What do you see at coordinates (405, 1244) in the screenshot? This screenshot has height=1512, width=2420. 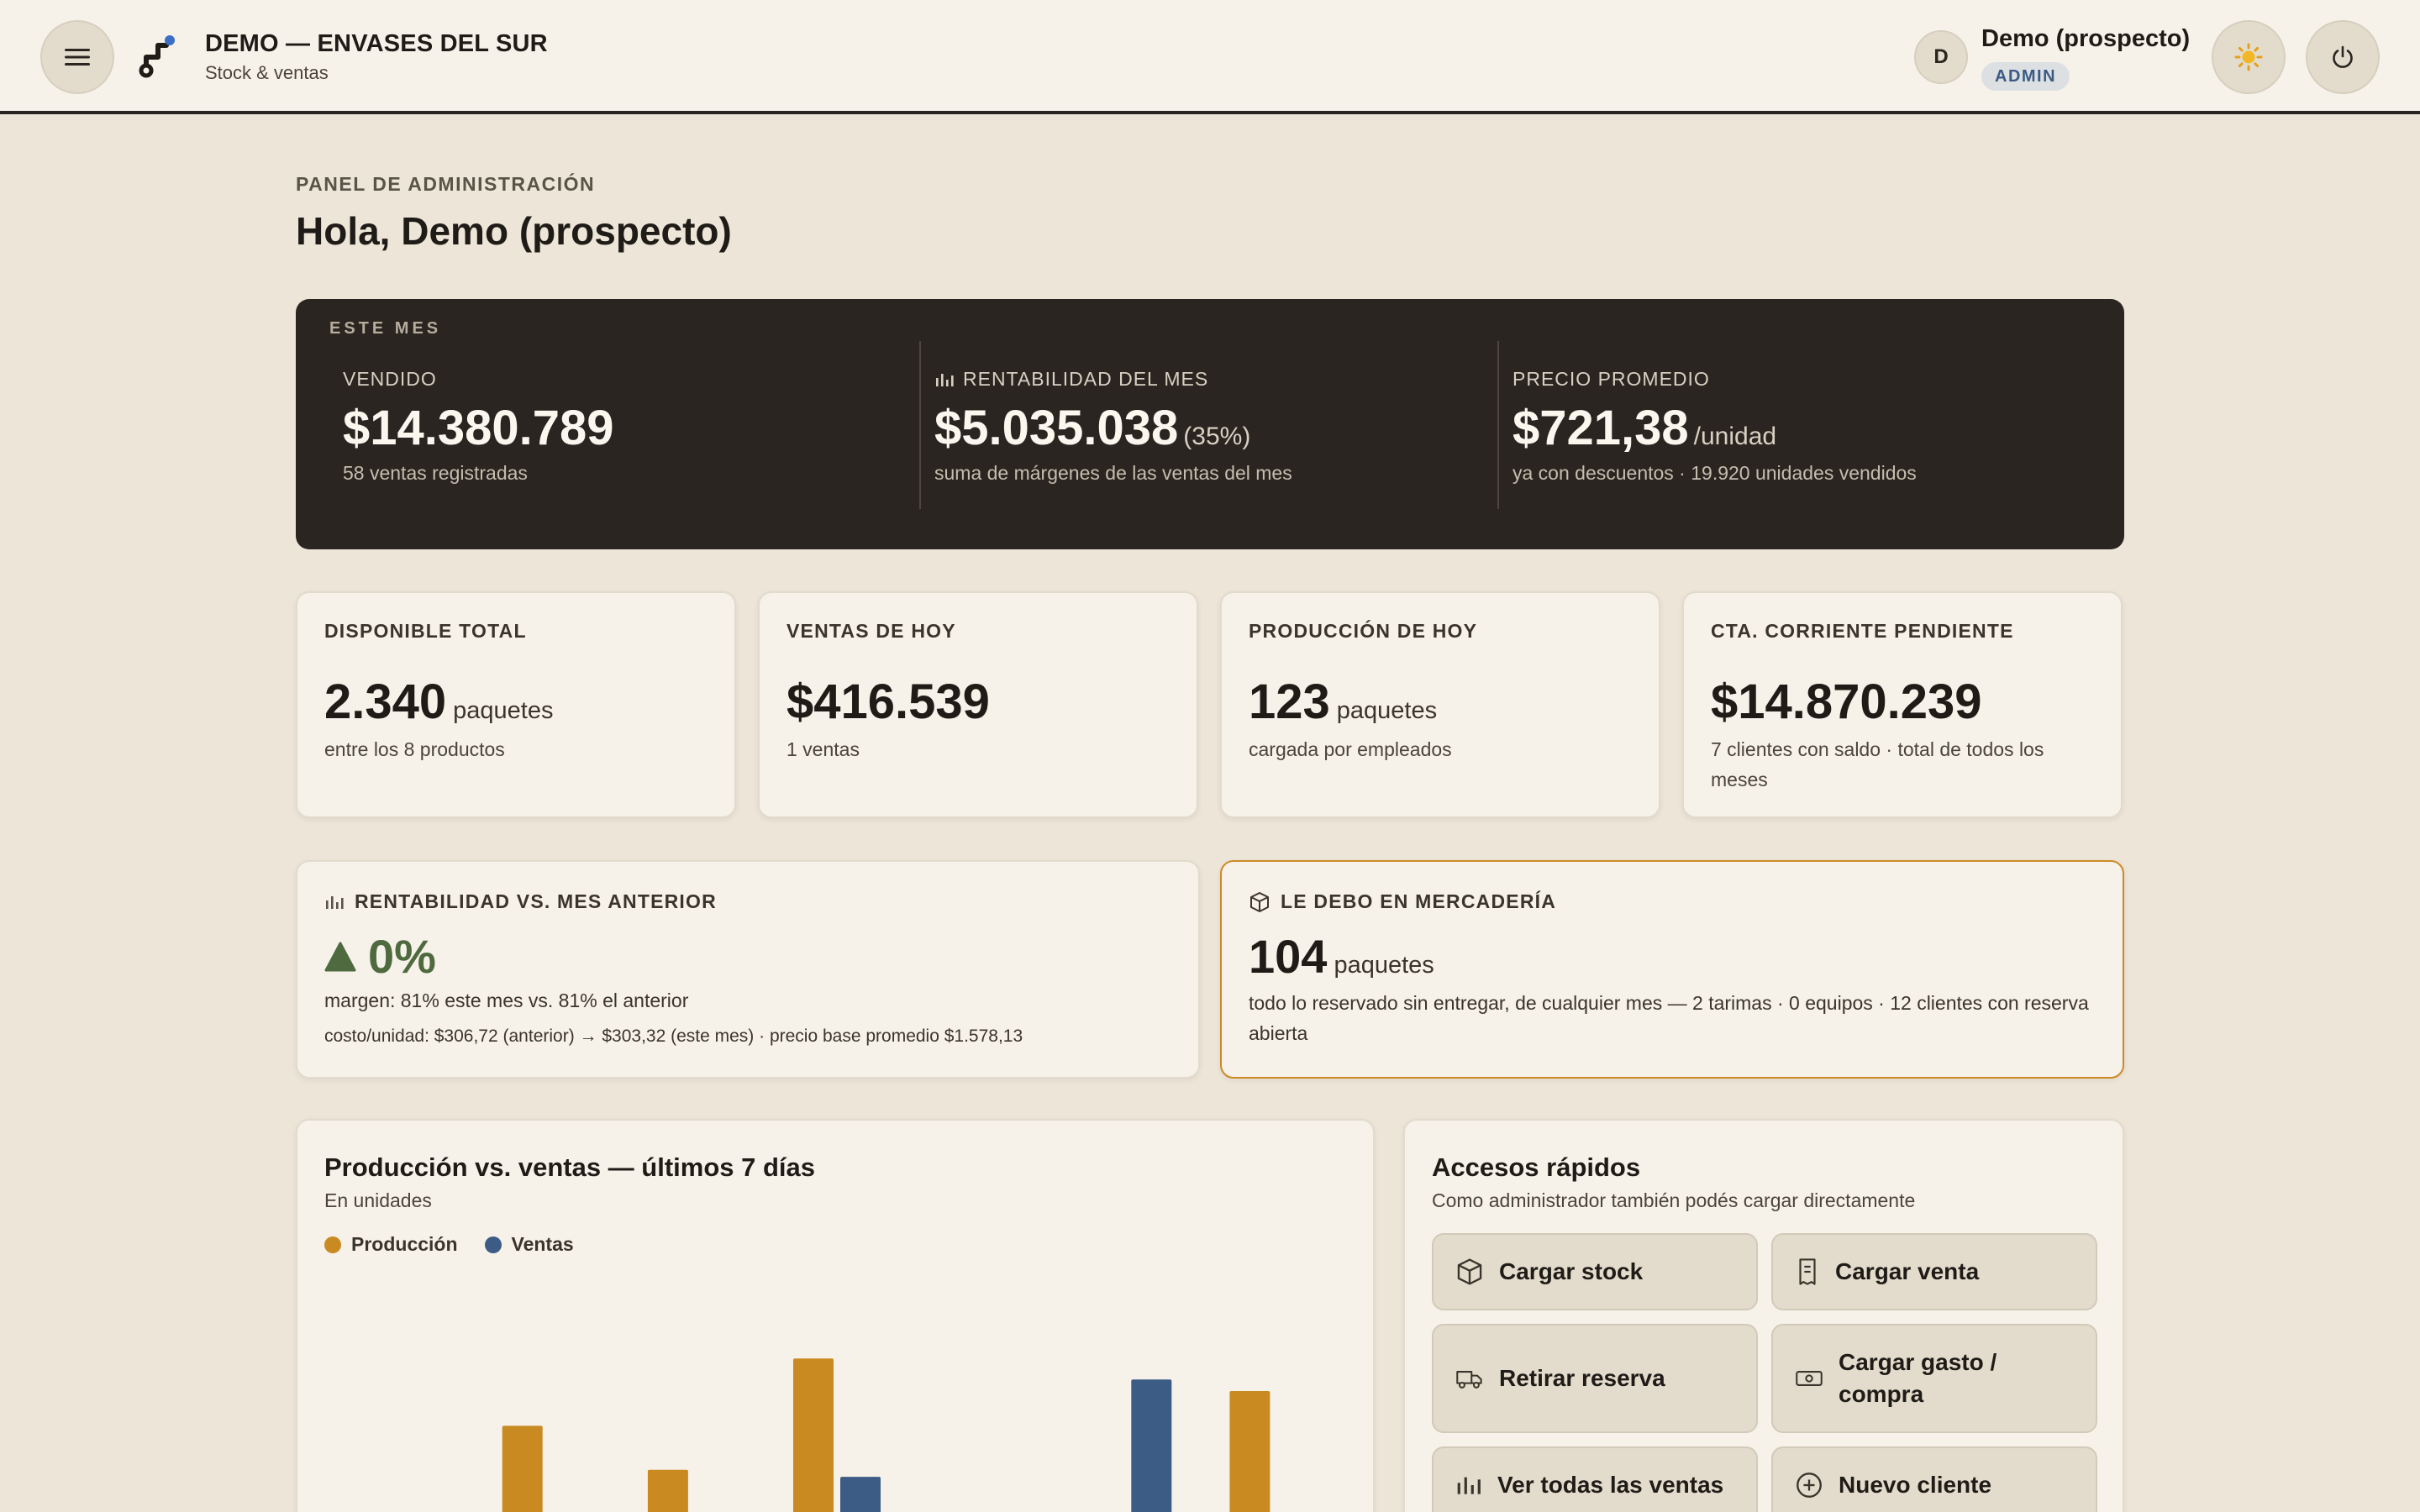 I see `legend-label: Producción` at bounding box center [405, 1244].